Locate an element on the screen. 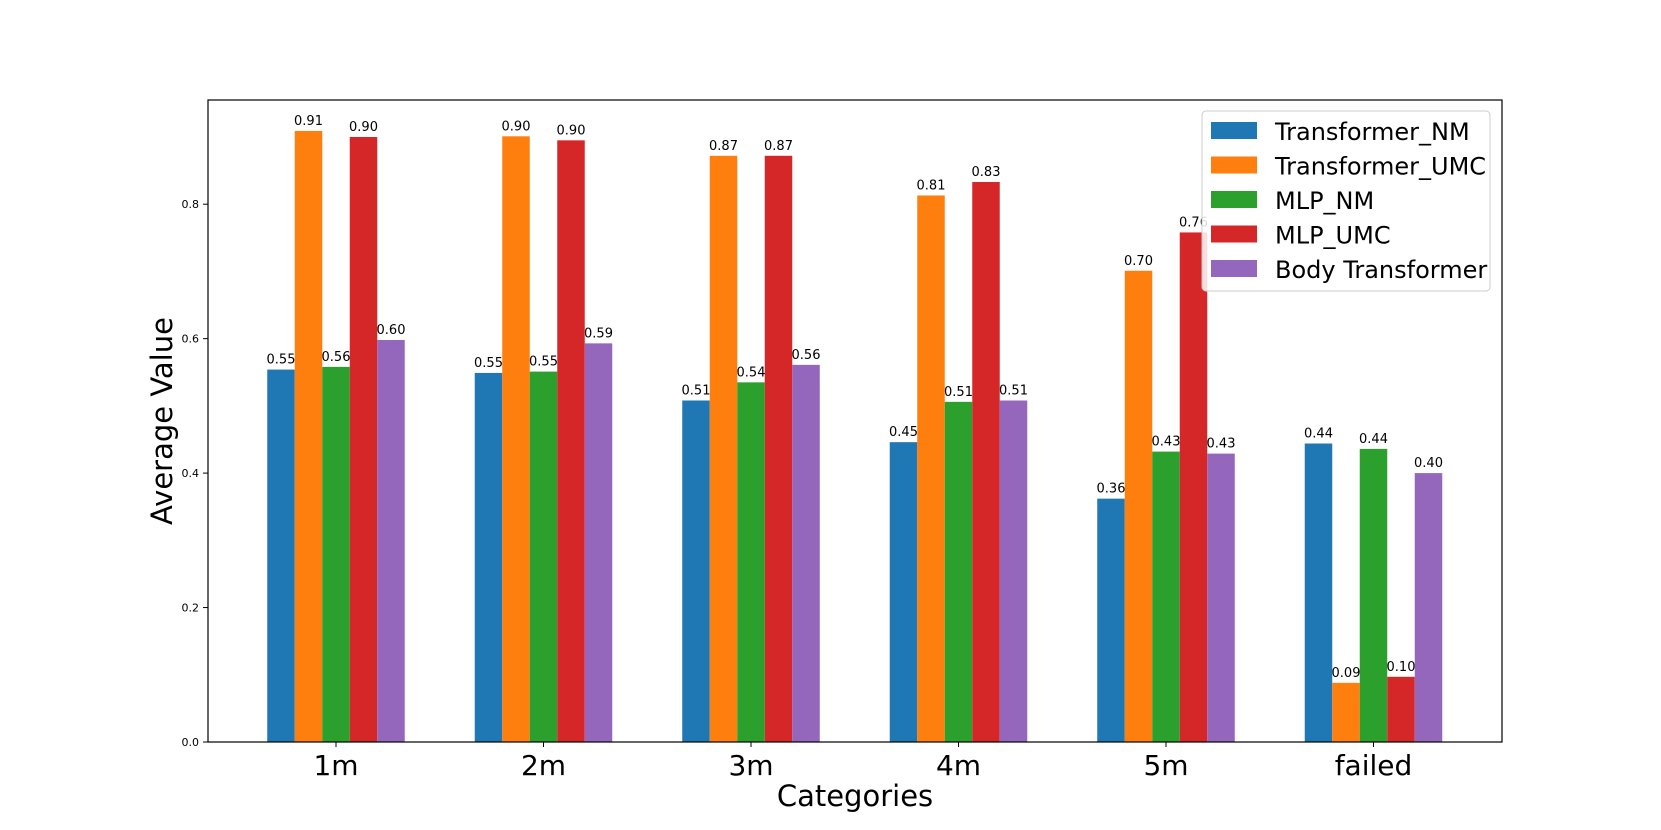  legend-label-mlp-nm: MLP_NM is located at coordinates (1324, 201).